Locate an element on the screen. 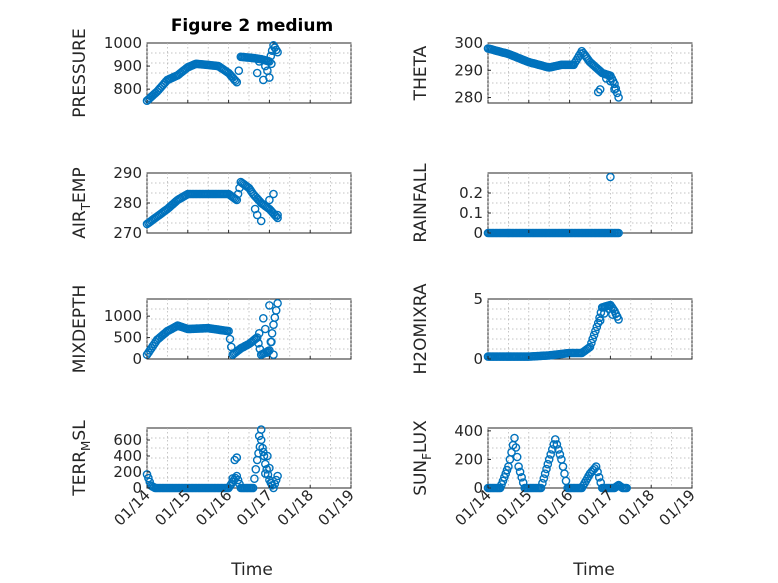 This screenshot has width=778, height=583. panel-pressure: 800 900 1000 PRESSURE is located at coordinates (211, 73).